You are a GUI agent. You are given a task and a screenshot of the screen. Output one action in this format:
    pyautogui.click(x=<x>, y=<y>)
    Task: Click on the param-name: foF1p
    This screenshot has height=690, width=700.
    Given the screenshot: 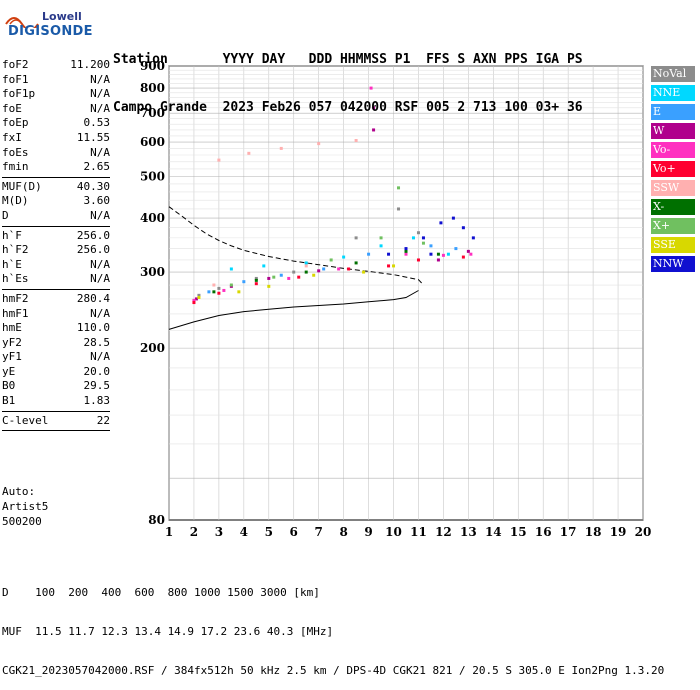 What is the action you would take?
    pyautogui.click(x=19, y=94)
    